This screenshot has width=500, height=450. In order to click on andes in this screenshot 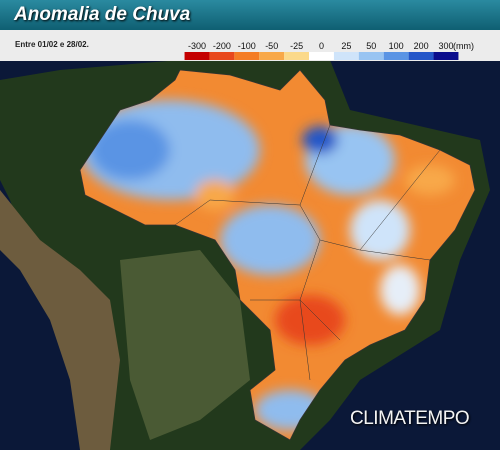, I will do `click(60, 320)`.